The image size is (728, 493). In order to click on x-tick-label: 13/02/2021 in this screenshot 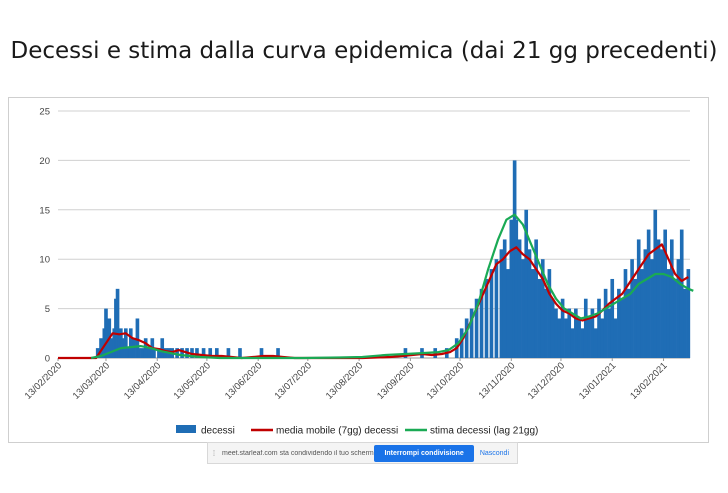, I will do `click(648, 380)`.